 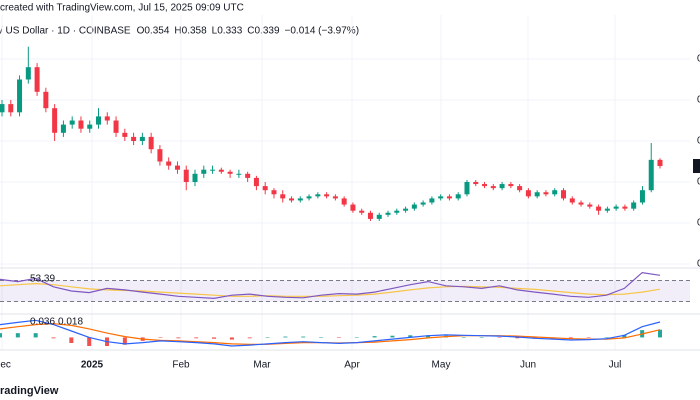 I want to click on y-tick-label: 0.5000, so click(x=698, y=100).